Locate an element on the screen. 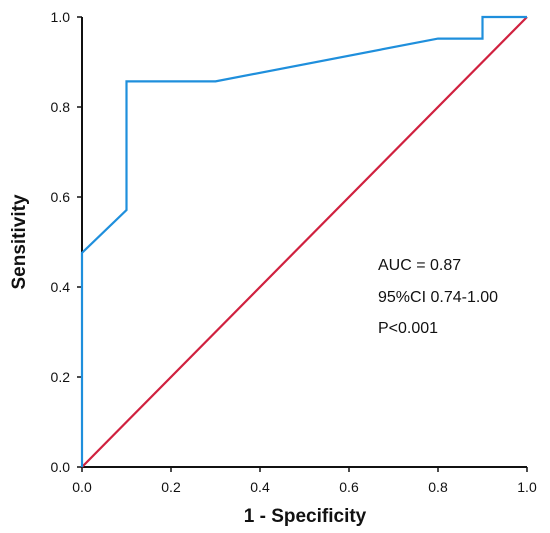 The image size is (550, 533). ci-annotation: 95%CI 0.74-1.00 is located at coordinates (438, 297).